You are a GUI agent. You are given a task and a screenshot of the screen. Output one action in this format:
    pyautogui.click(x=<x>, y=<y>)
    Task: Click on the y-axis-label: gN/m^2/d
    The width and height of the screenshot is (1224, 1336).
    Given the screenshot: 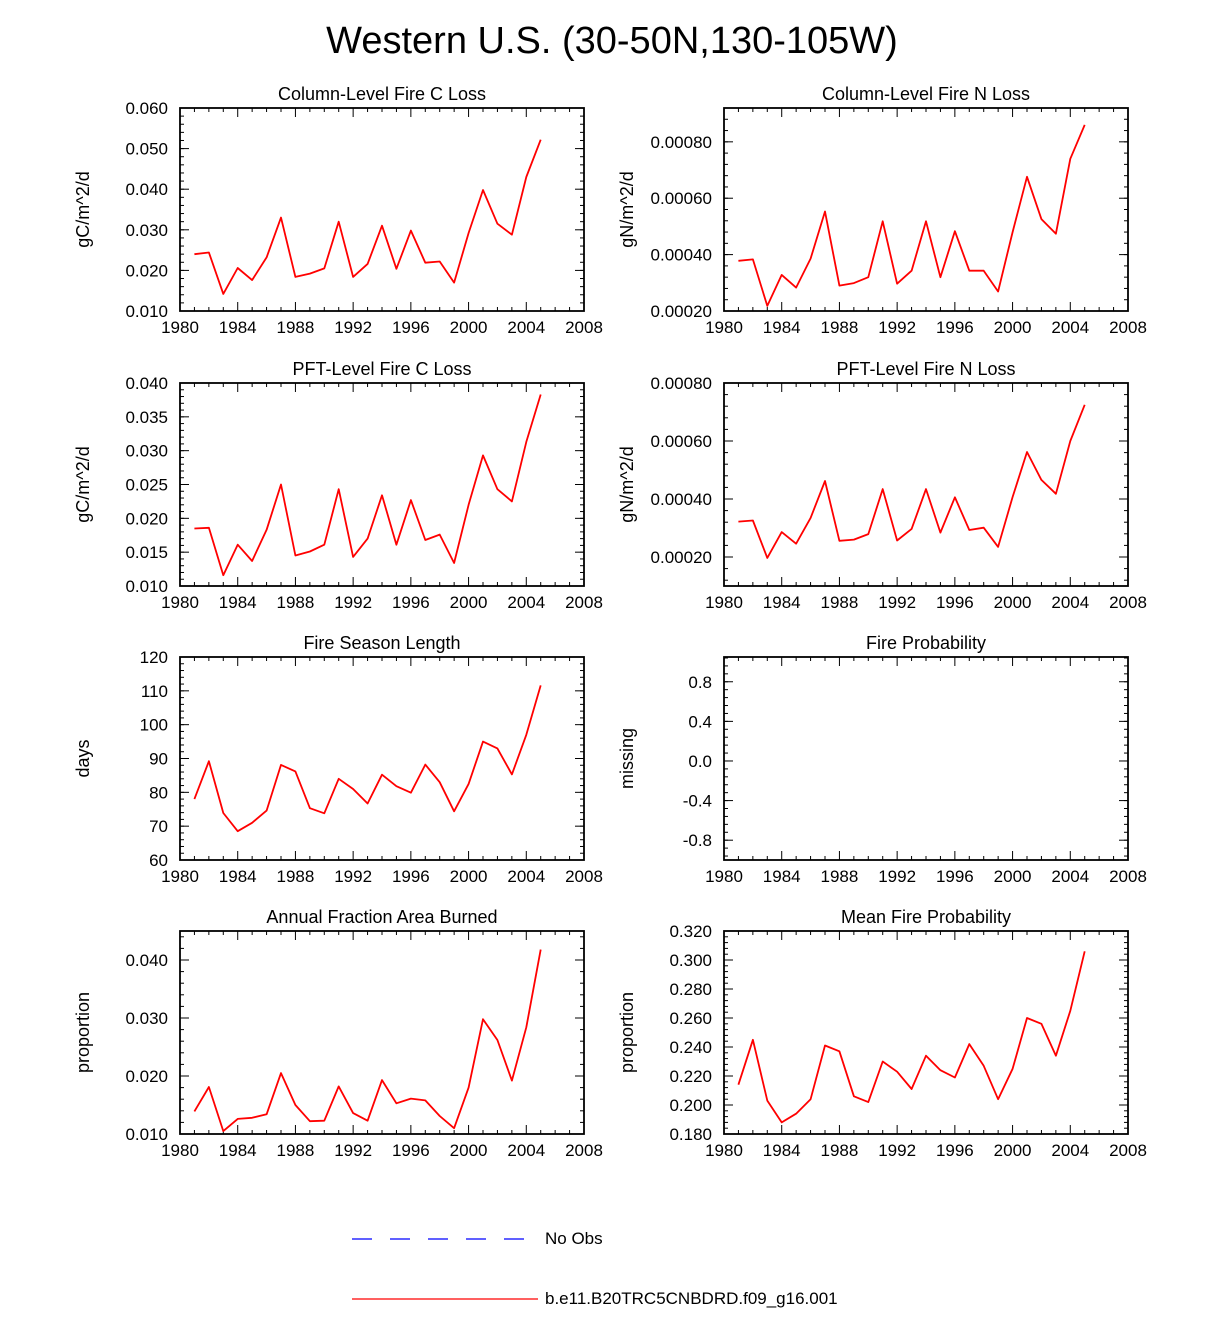 What is the action you would take?
    pyautogui.click(x=627, y=484)
    